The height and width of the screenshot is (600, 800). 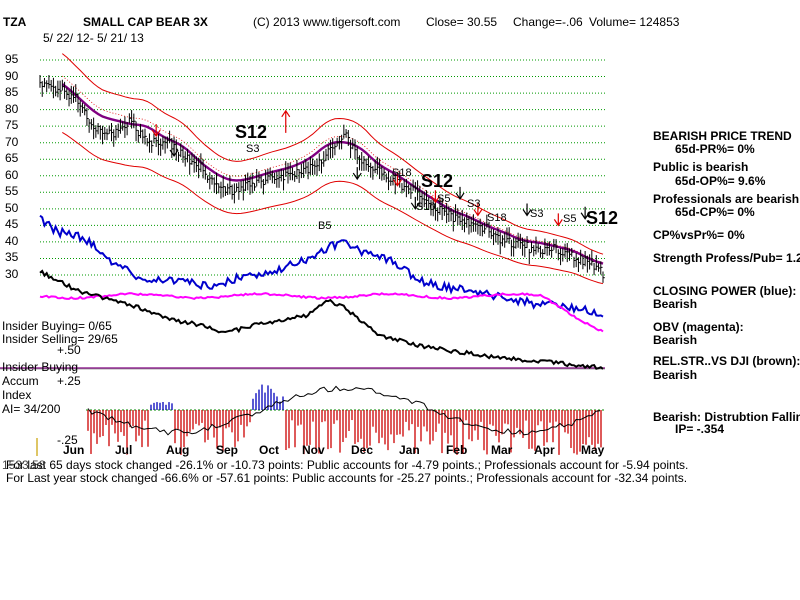 What do you see at coordinates (251, 132) in the screenshot?
I see `signal-s12-1: S12` at bounding box center [251, 132].